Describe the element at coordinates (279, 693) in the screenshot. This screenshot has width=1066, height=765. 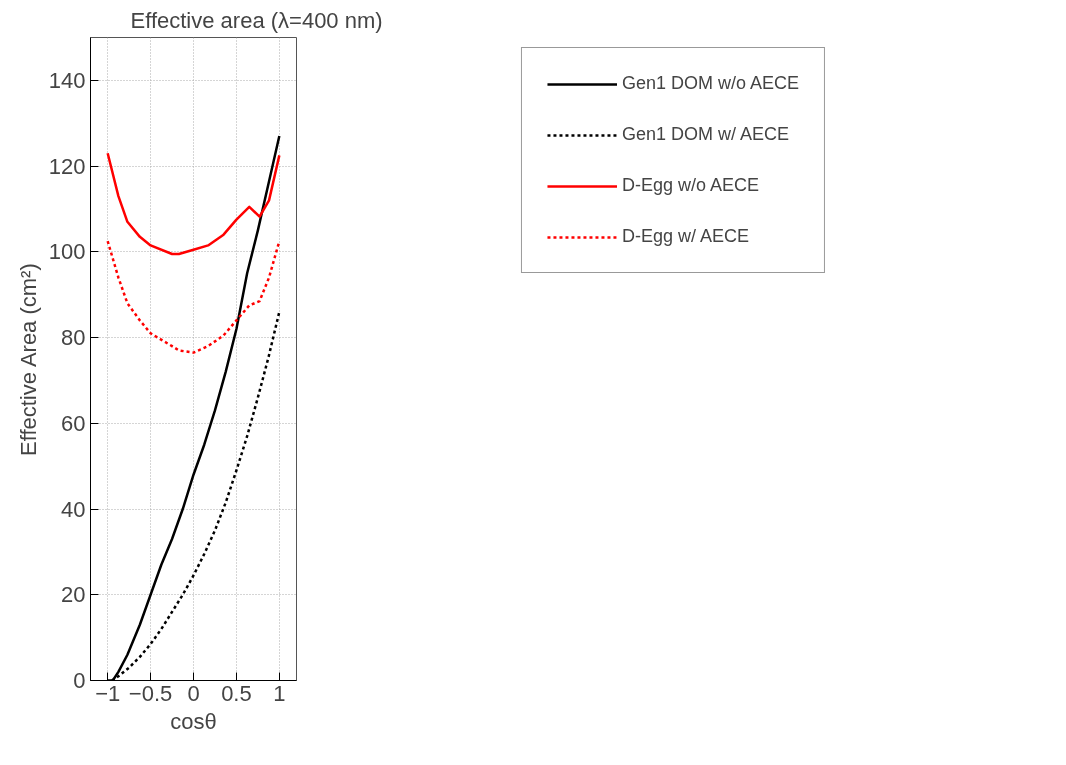
I see `x-tick-label: 1` at that location.